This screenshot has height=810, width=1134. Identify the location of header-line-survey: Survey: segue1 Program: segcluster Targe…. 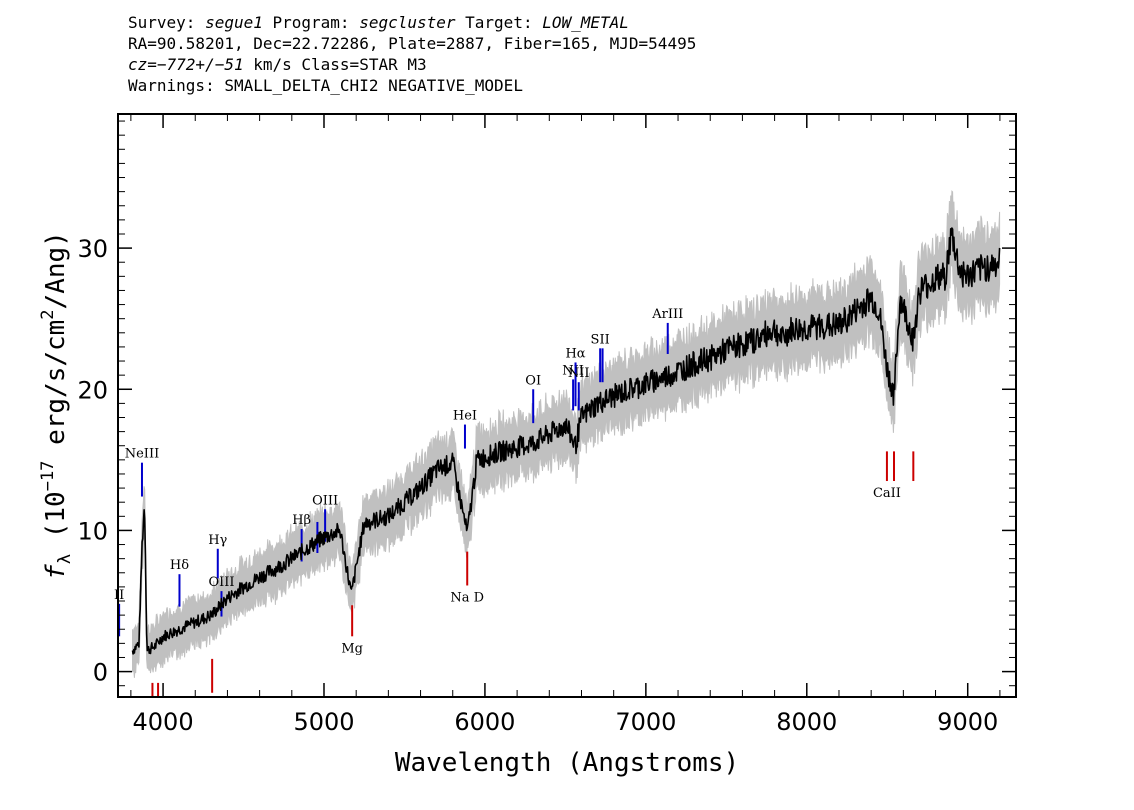
(412, 22).